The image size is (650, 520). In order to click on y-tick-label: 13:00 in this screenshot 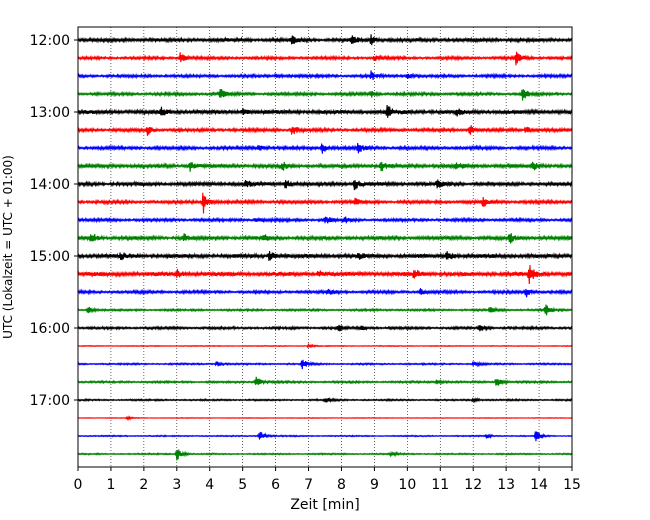, I will do `click(50, 113)`.